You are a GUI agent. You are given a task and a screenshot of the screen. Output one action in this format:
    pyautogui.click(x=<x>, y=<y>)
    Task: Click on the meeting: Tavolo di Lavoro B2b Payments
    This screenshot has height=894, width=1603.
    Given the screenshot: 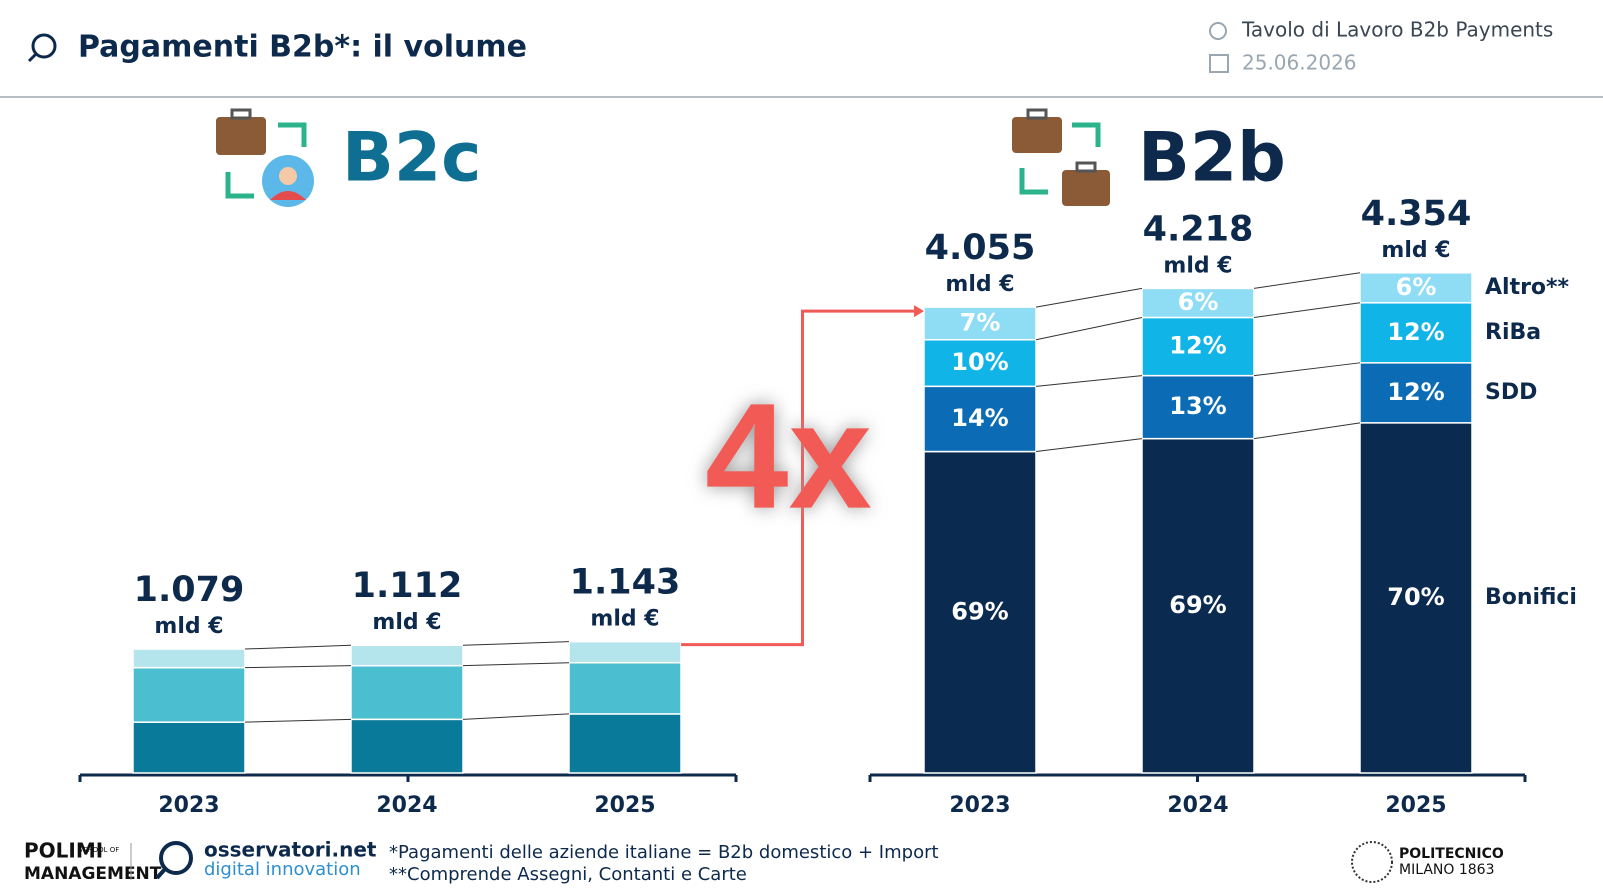 What is the action you would take?
    pyautogui.click(x=1397, y=30)
    